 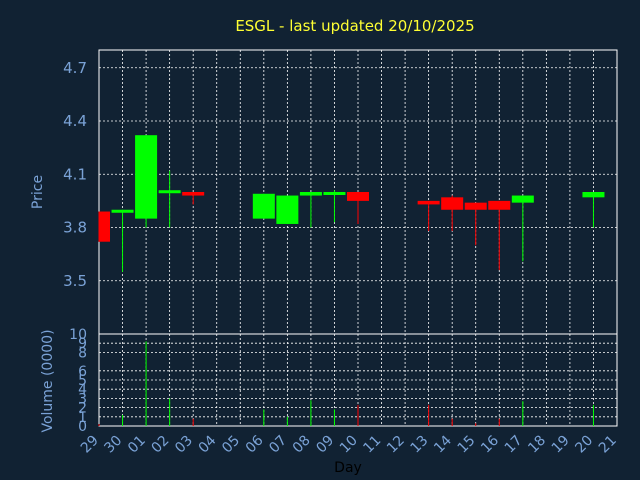 What do you see at coordinates (75, 228) in the screenshot?
I see `price-tick-label: 3.8` at bounding box center [75, 228].